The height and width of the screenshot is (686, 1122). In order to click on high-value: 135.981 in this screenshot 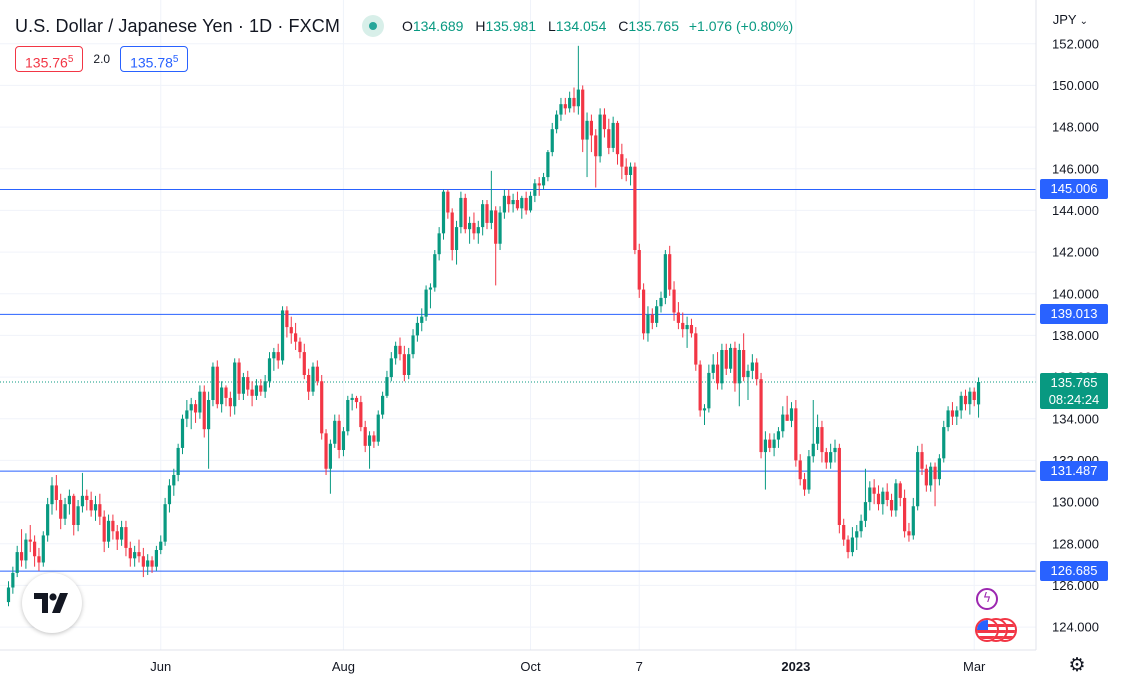, I will do `click(511, 26)`.